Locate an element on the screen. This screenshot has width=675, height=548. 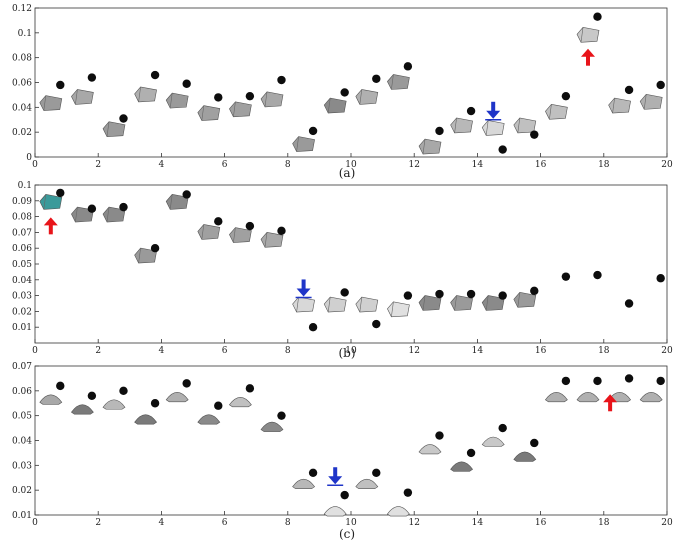
blue-arrow-down is located at coordinates (303, 289).